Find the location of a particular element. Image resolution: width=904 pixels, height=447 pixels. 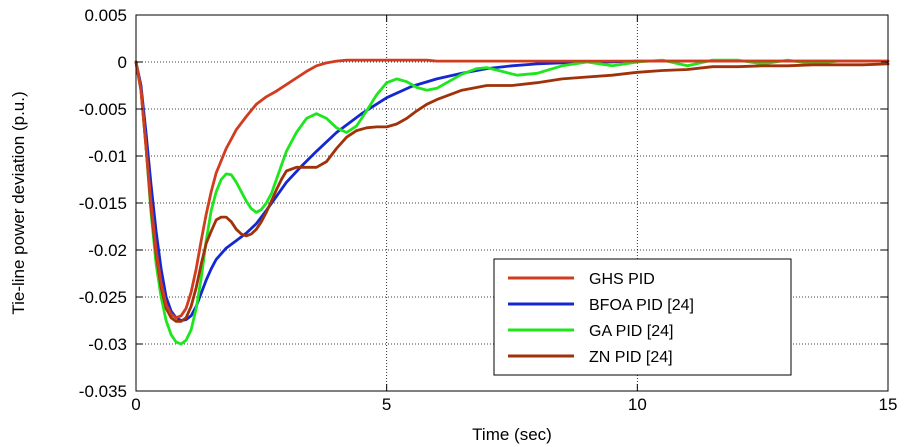

y-tick-label: 0.005 is located at coordinates (105, 15).